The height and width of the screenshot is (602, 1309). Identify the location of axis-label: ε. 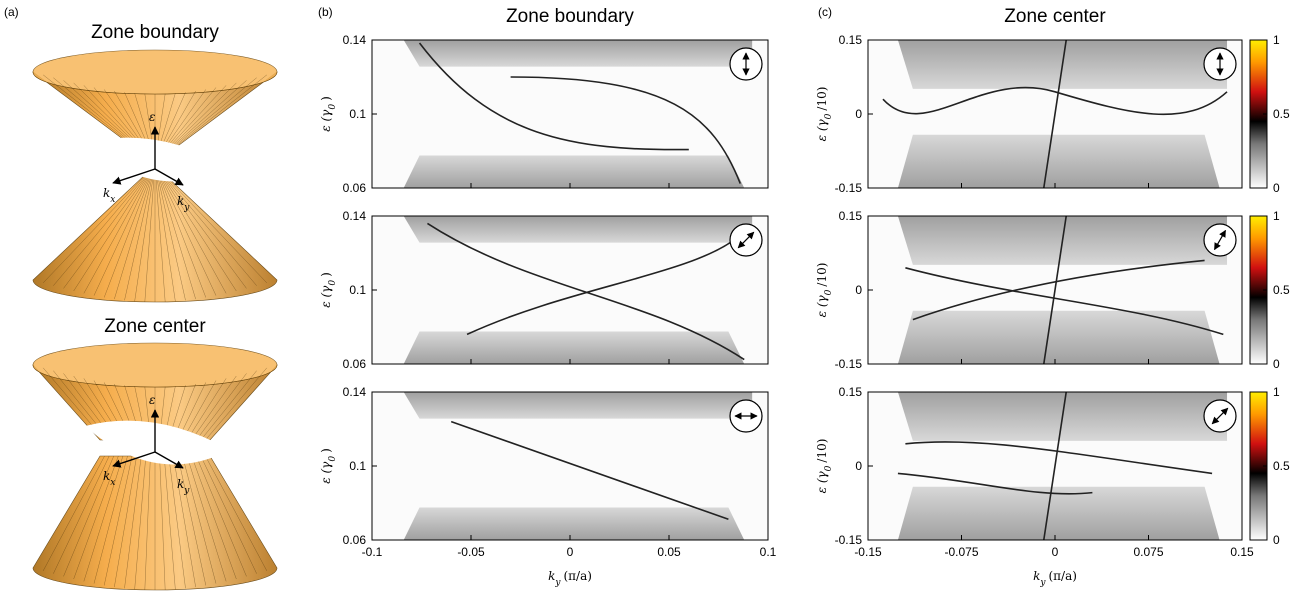
(152, 117).